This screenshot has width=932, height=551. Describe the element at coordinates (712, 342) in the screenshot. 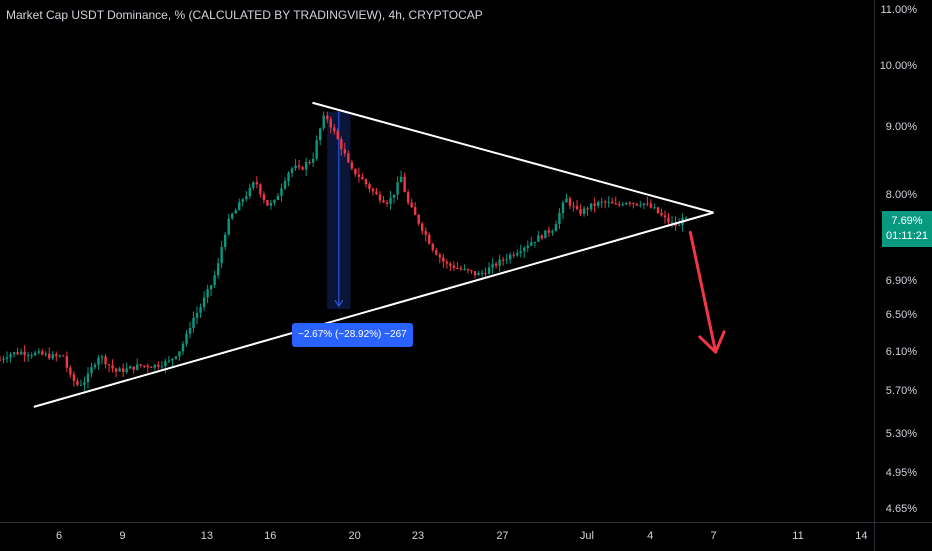

I see `breakdown-arrowhead` at that location.